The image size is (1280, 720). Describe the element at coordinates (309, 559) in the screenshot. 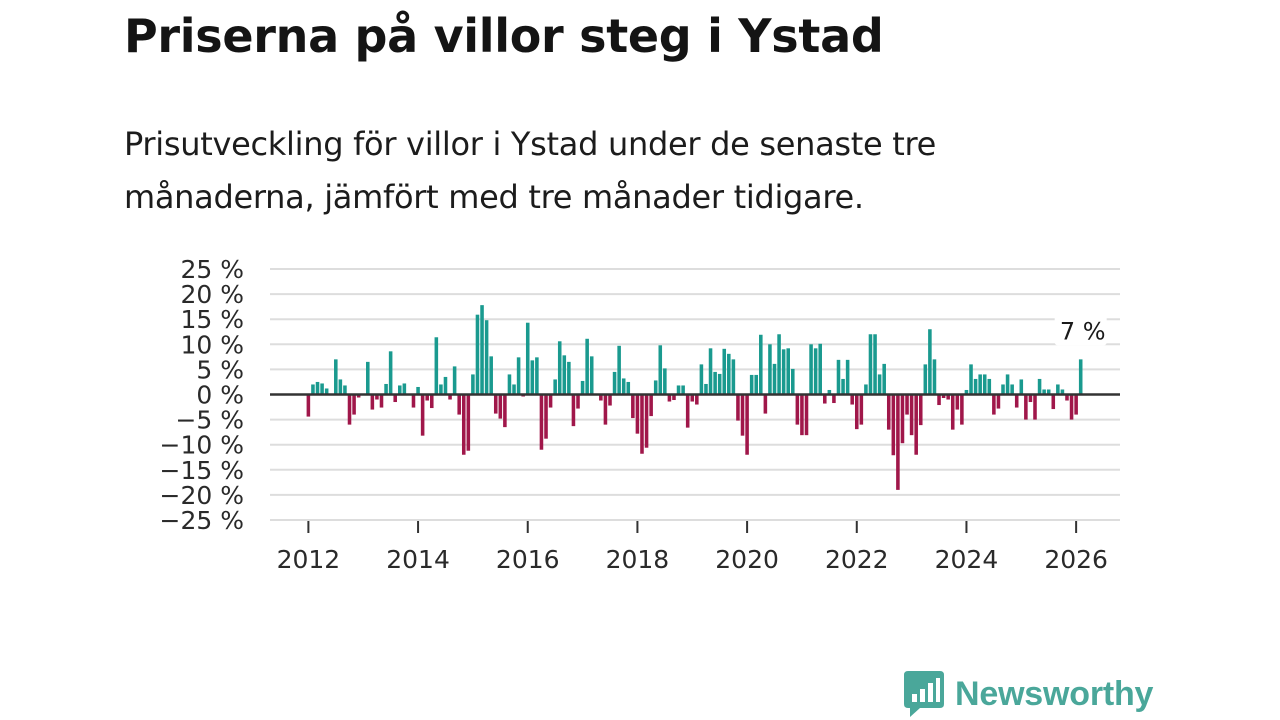

I see `x-tick-label: 2012` at that location.